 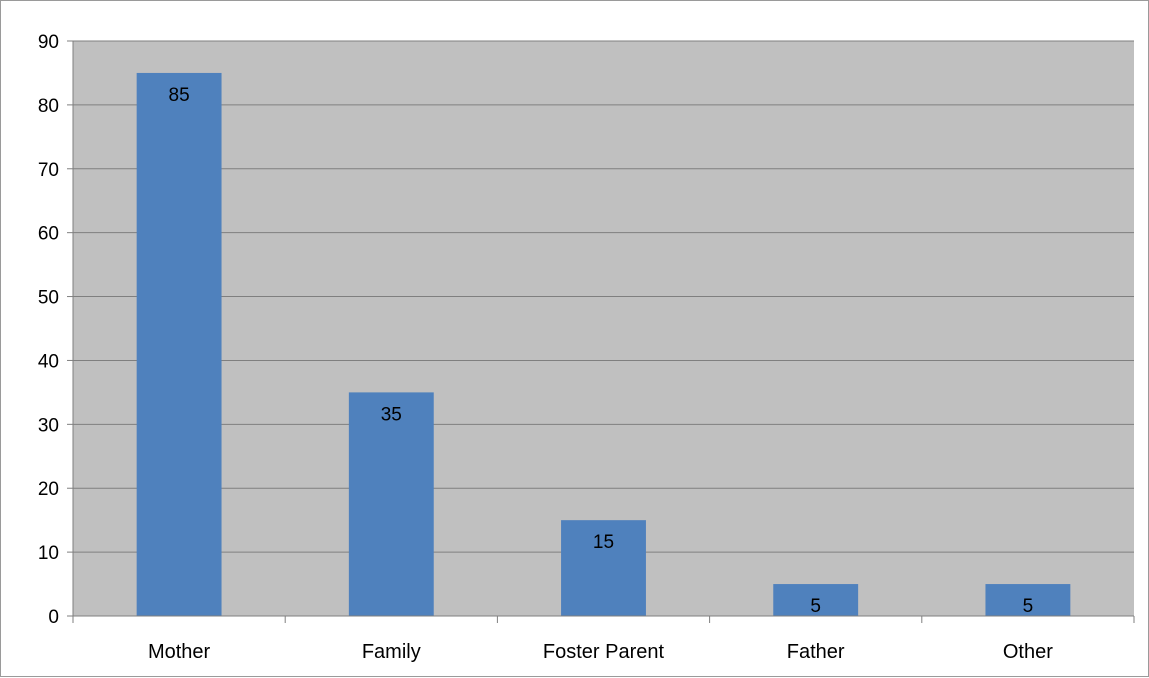 What do you see at coordinates (604, 652) in the screenshot?
I see `x-tick-label: Foster Parent` at bounding box center [604, 652].